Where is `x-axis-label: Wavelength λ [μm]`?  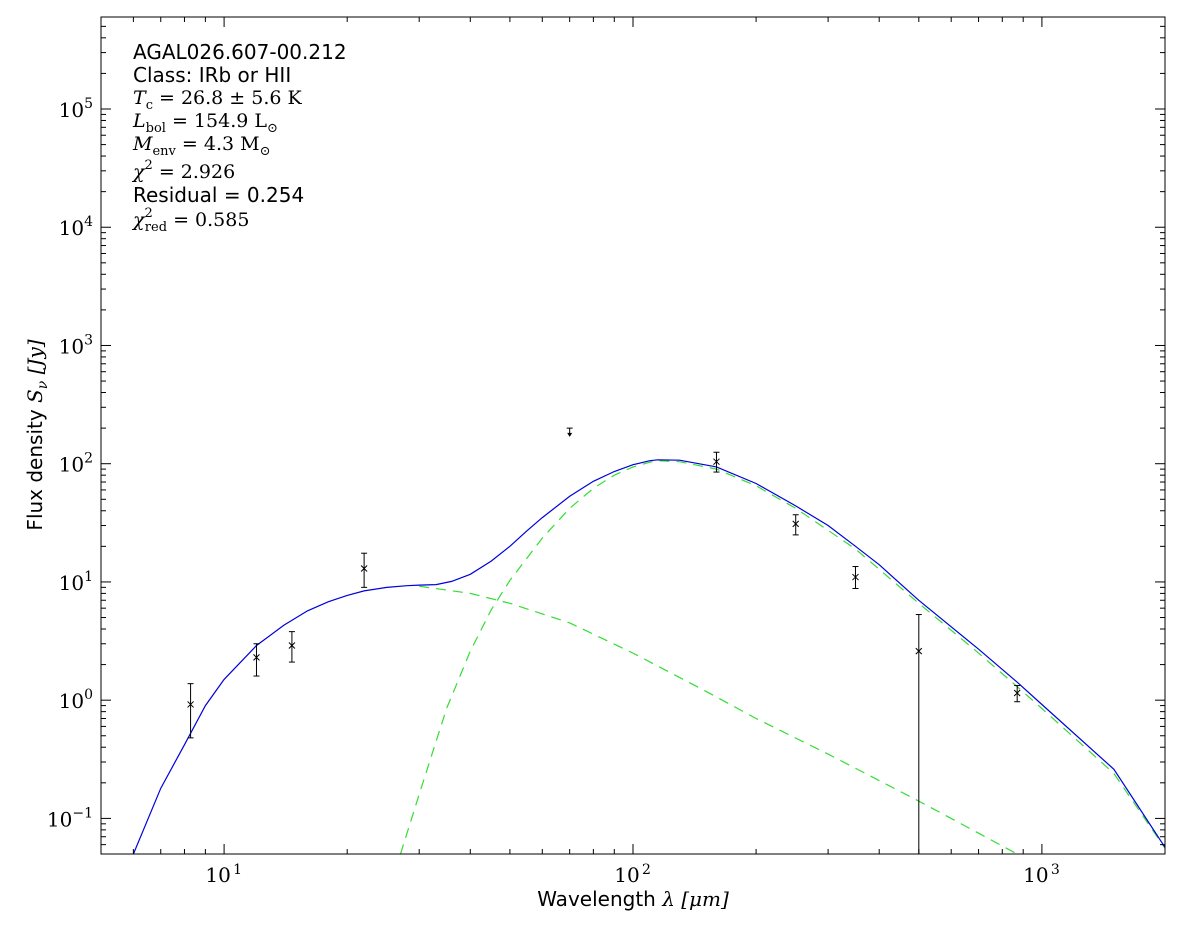 x-axis-label: Wavelength λ [μm] is located at coordinates (633, 899).